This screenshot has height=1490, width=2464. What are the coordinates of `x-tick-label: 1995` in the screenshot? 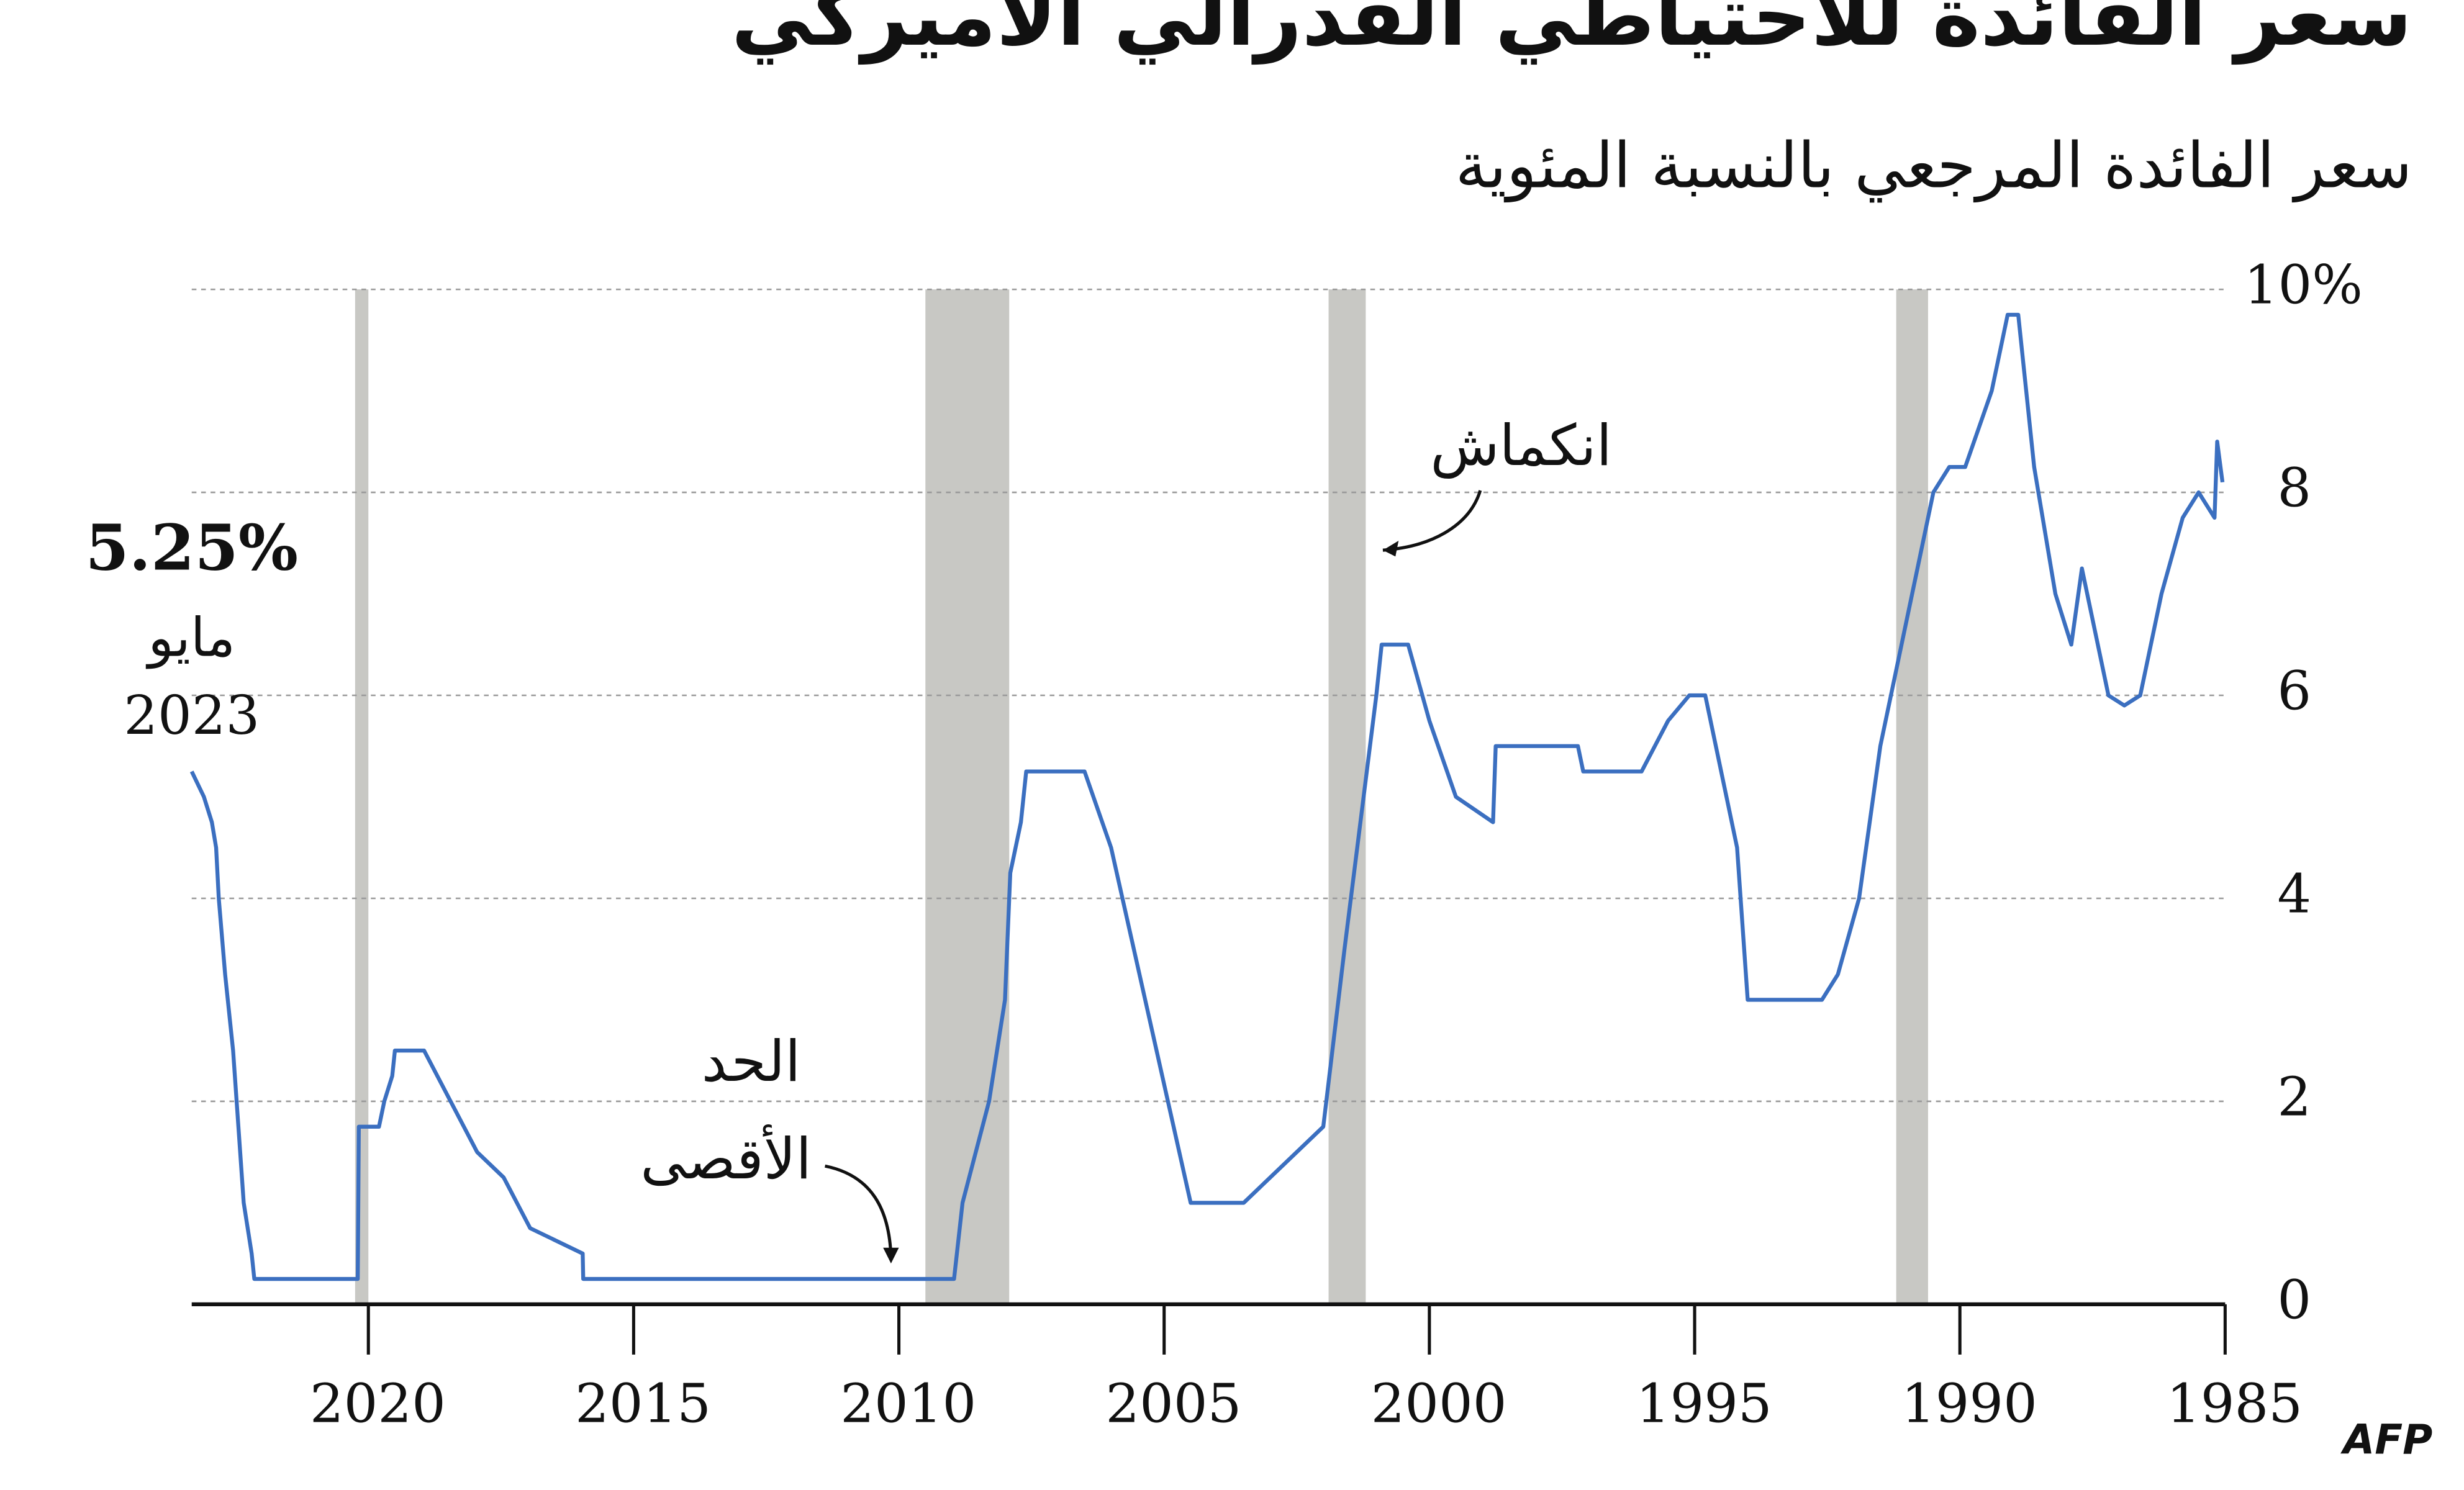 It's located at (1704, 1404).